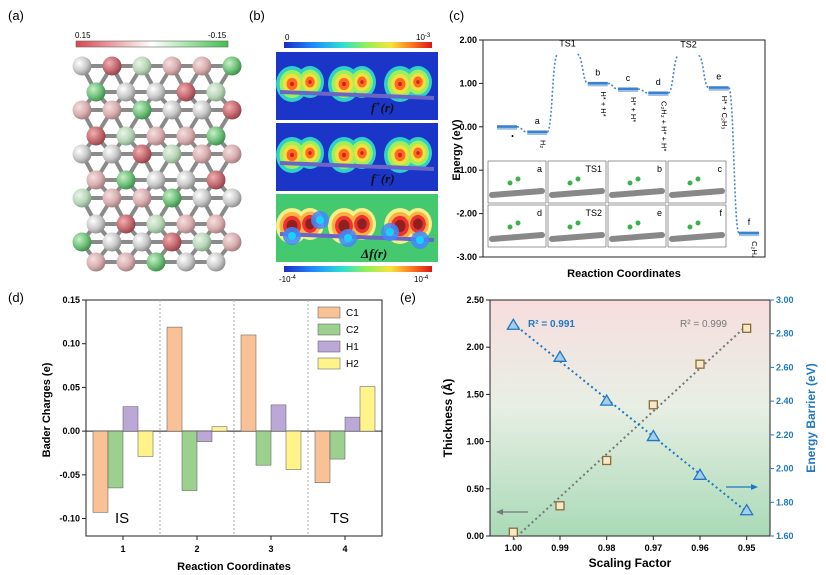 The image size is (826, 575). What do you see at coordinates (421, 279) in the screenshot?
I see `scale-b-bottom-right: 10-4` at bounding box center [421, 279].